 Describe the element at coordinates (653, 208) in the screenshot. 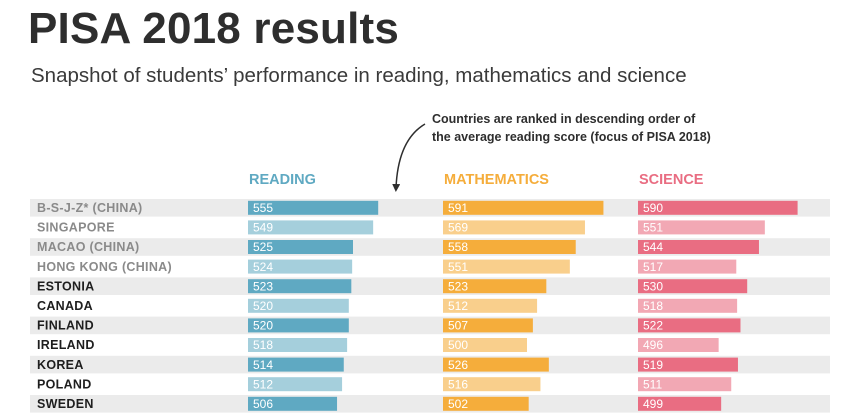

I see `science-value-label: 590` at that location.